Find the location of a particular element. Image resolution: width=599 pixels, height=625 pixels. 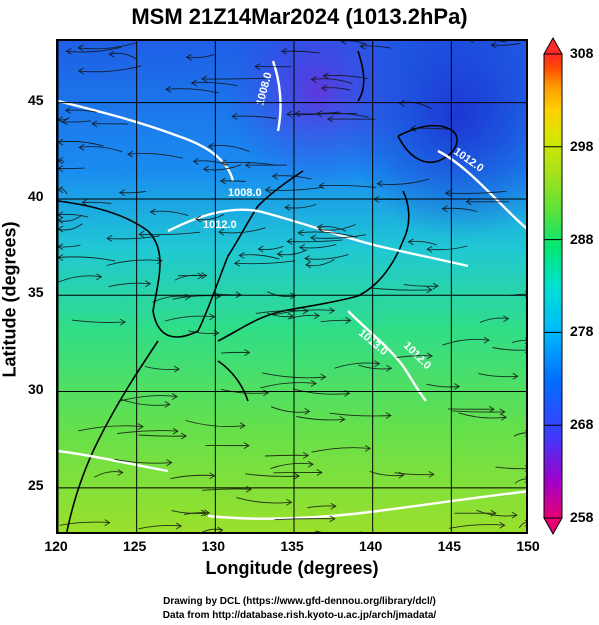

china-south-coast is located at coordinates (112, 436).